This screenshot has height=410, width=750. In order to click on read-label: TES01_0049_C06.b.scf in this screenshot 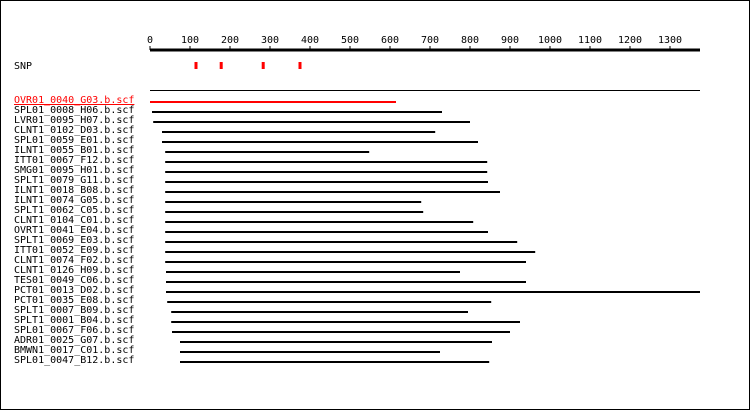, I will do `click(74, 280)`.